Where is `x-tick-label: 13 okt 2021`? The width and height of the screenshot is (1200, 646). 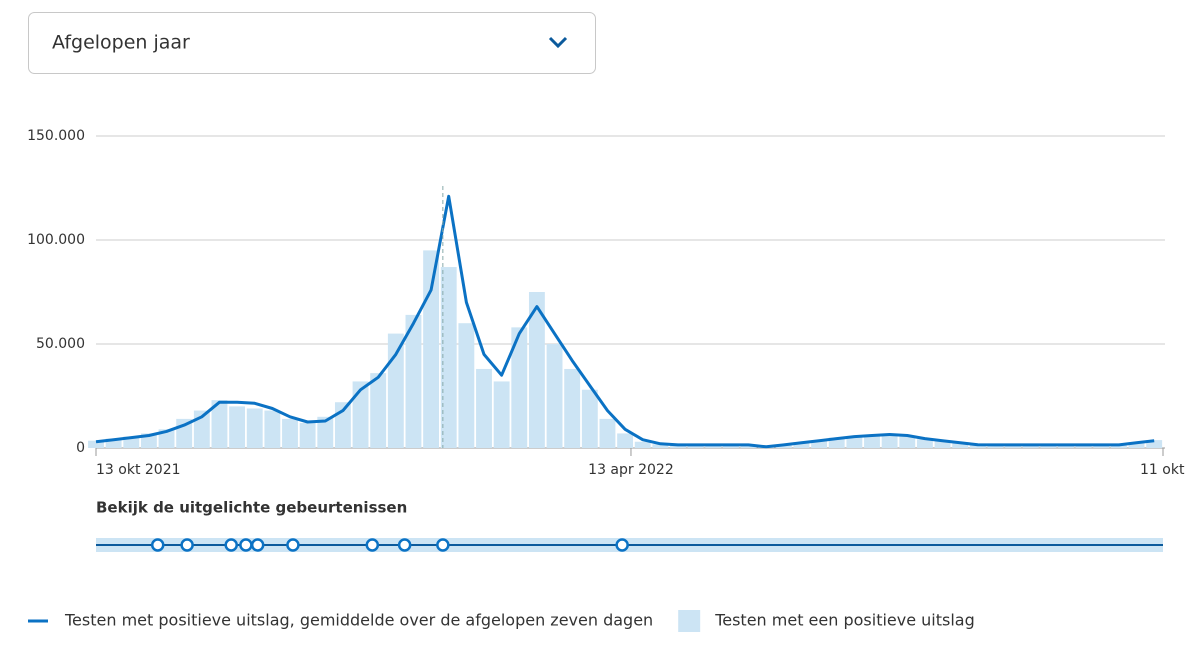
x-tick-label: 13 okt 2021 is located at coordinates (138, 470).